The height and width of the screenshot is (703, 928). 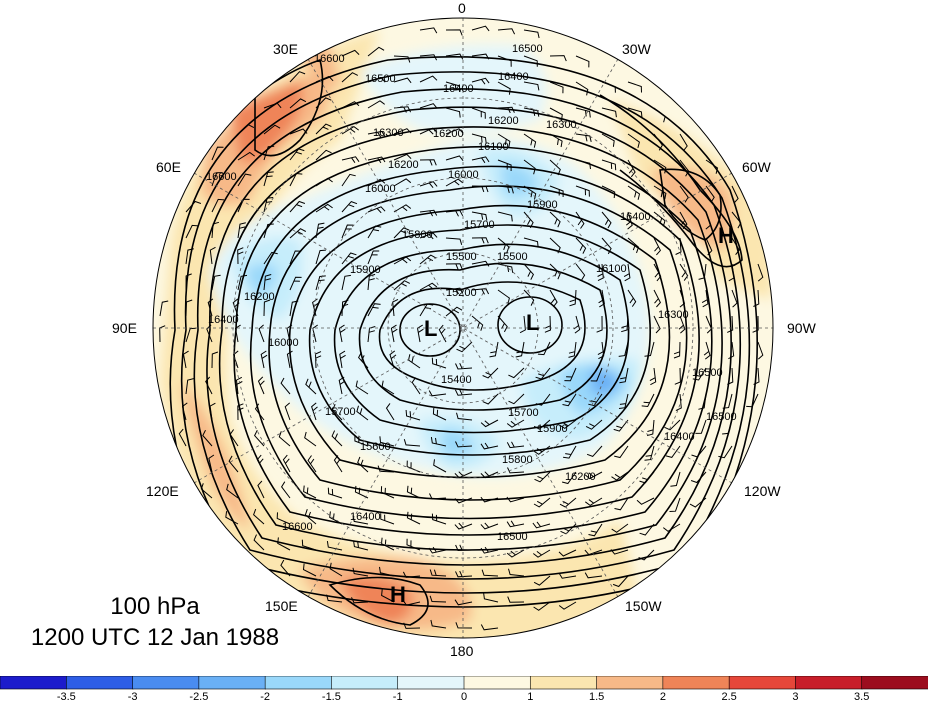 What do you see at coordinates (162, 491) in the screenshot?
I see `longitude-label-120e: 120E` at bounding box center [162, 491].